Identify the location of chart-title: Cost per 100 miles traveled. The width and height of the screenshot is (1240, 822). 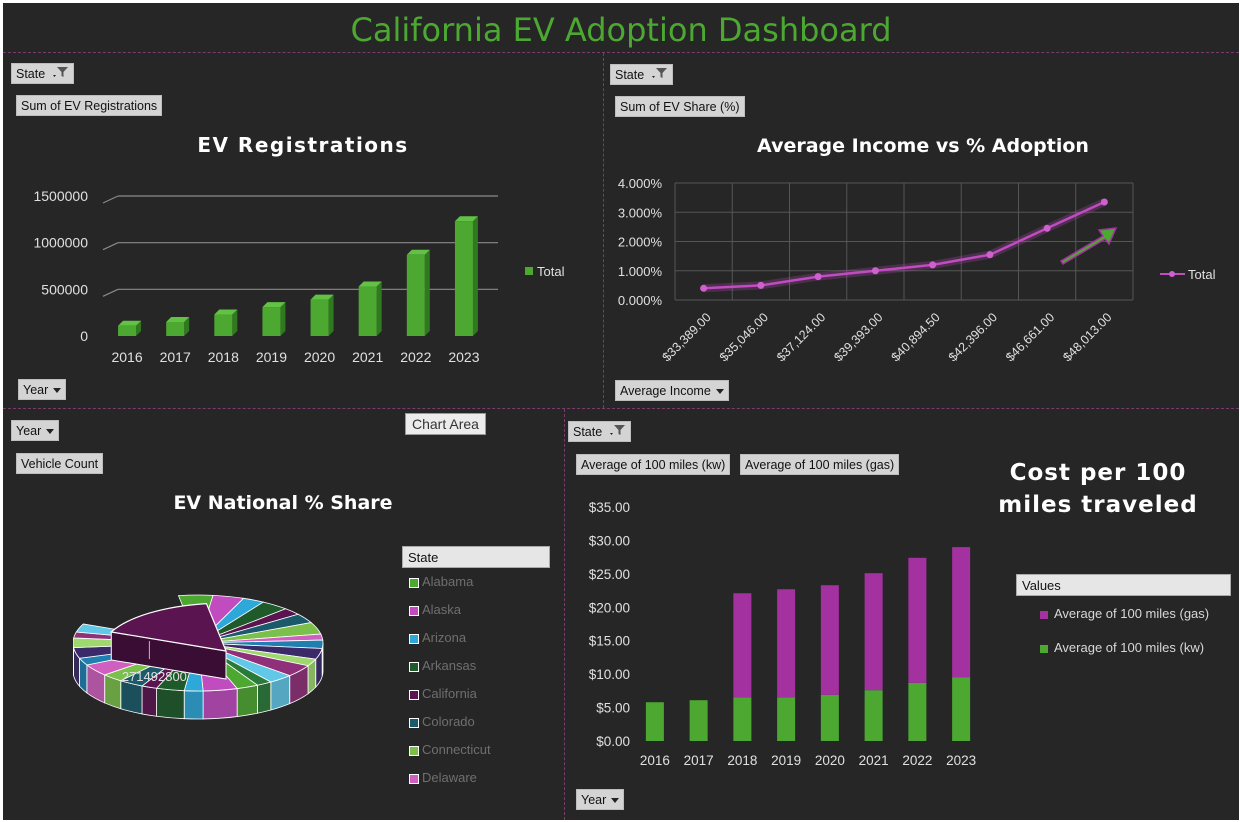
(1098, 489).